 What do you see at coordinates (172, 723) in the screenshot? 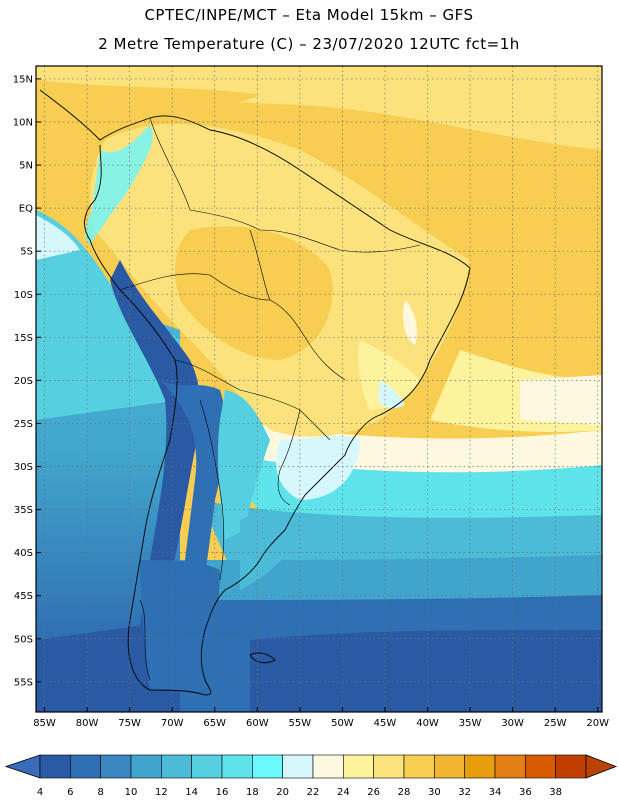
I see `lon-label: 70W` at bounding box center [172, 723].